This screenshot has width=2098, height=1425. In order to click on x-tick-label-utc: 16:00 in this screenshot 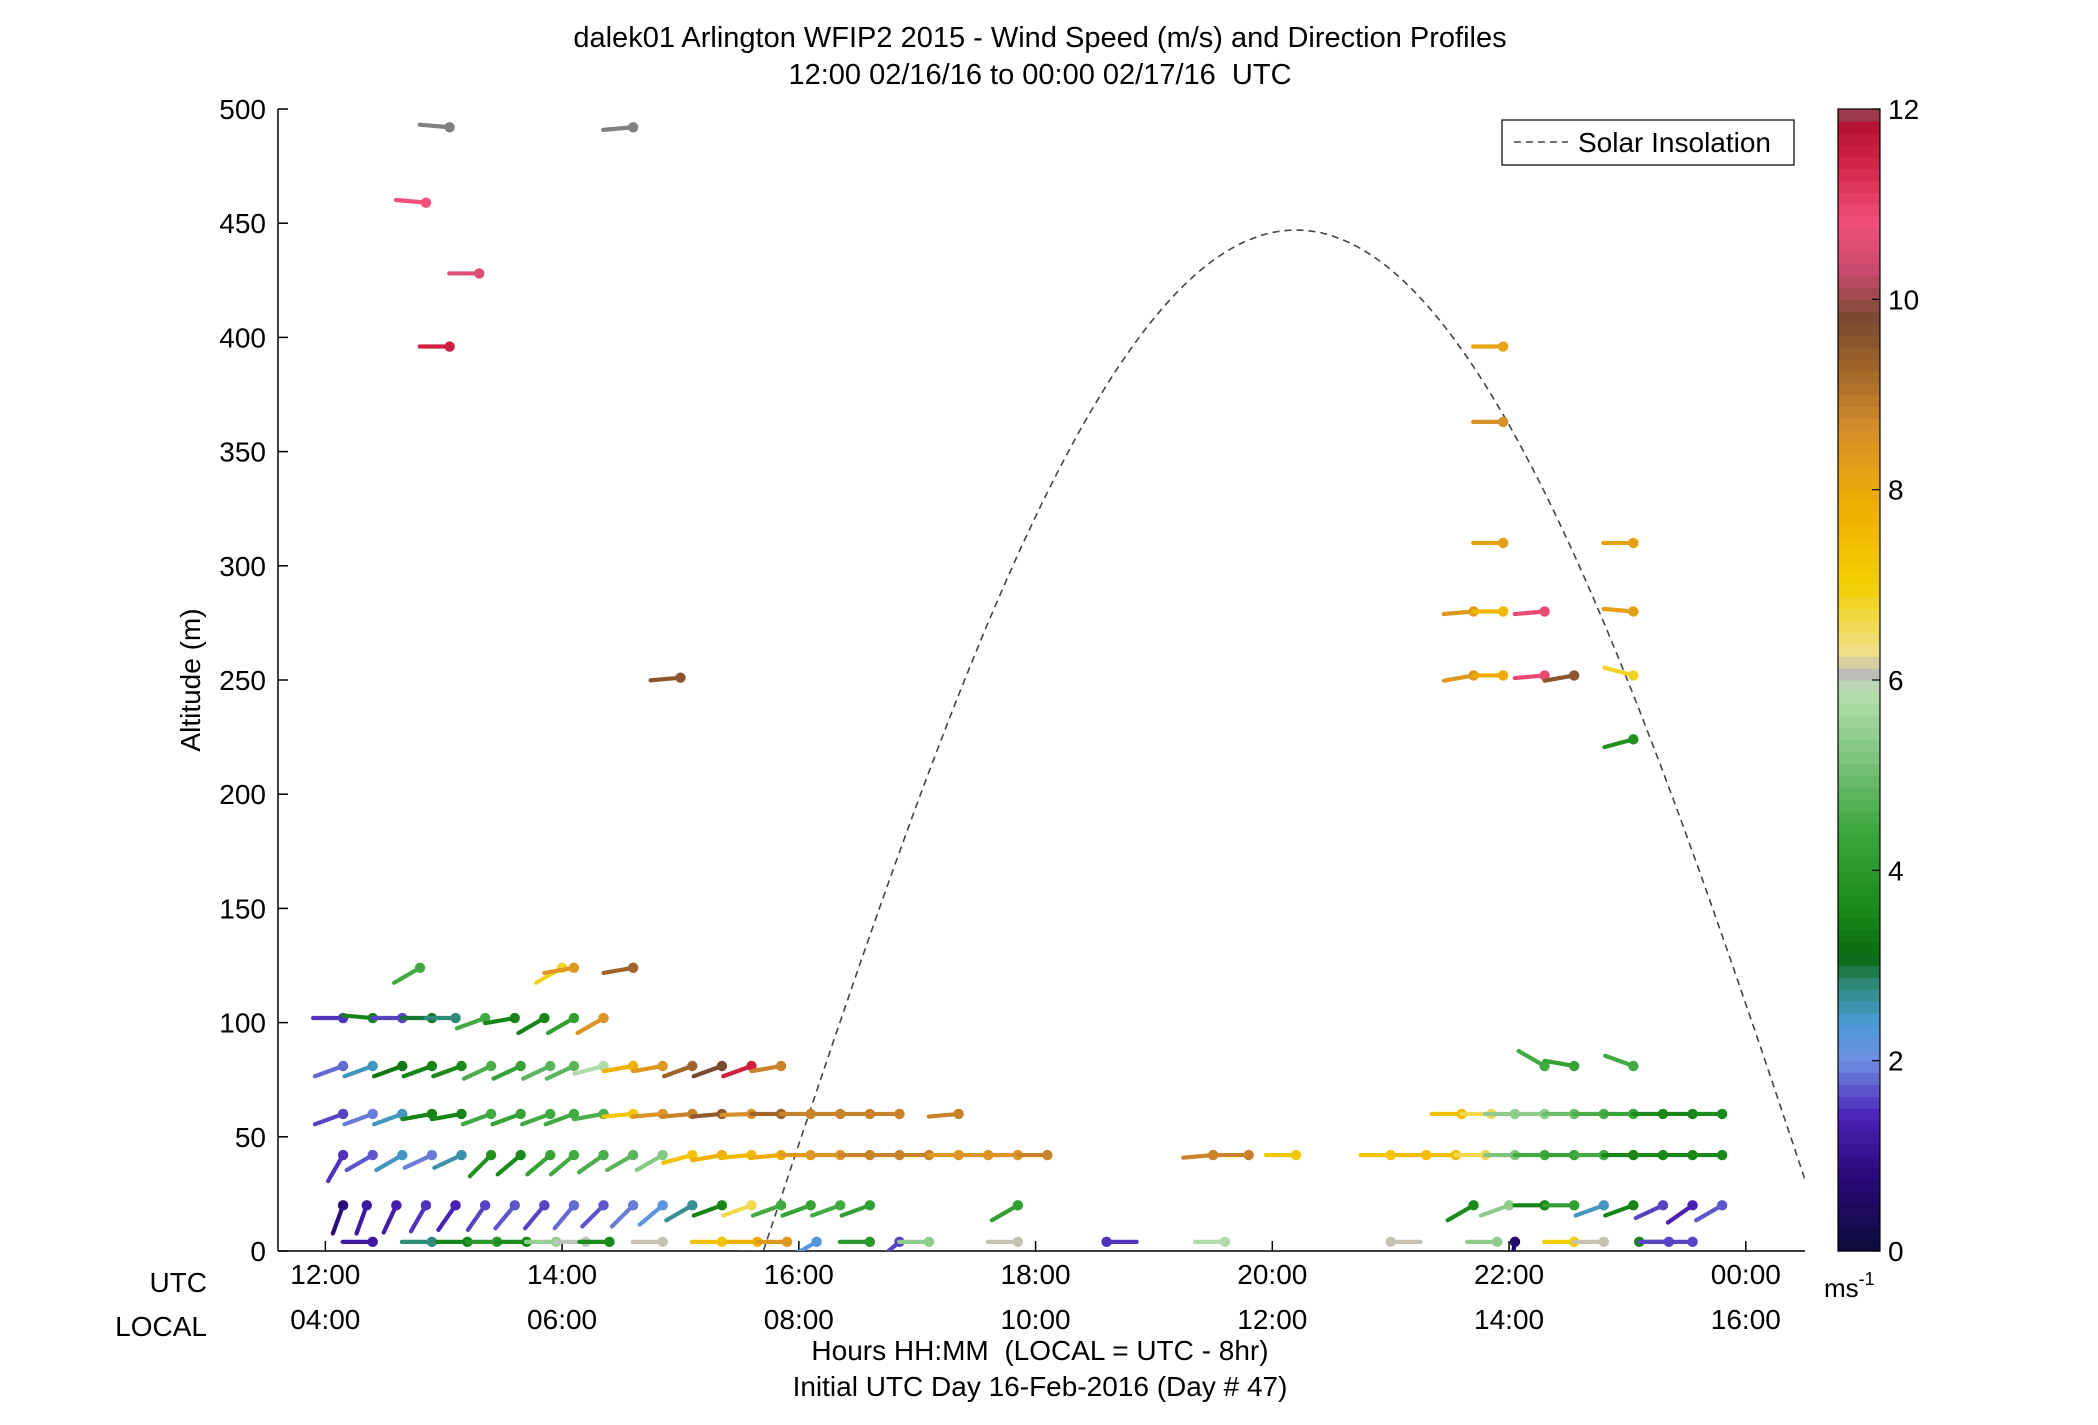, I will do `click(799, 1274)`.